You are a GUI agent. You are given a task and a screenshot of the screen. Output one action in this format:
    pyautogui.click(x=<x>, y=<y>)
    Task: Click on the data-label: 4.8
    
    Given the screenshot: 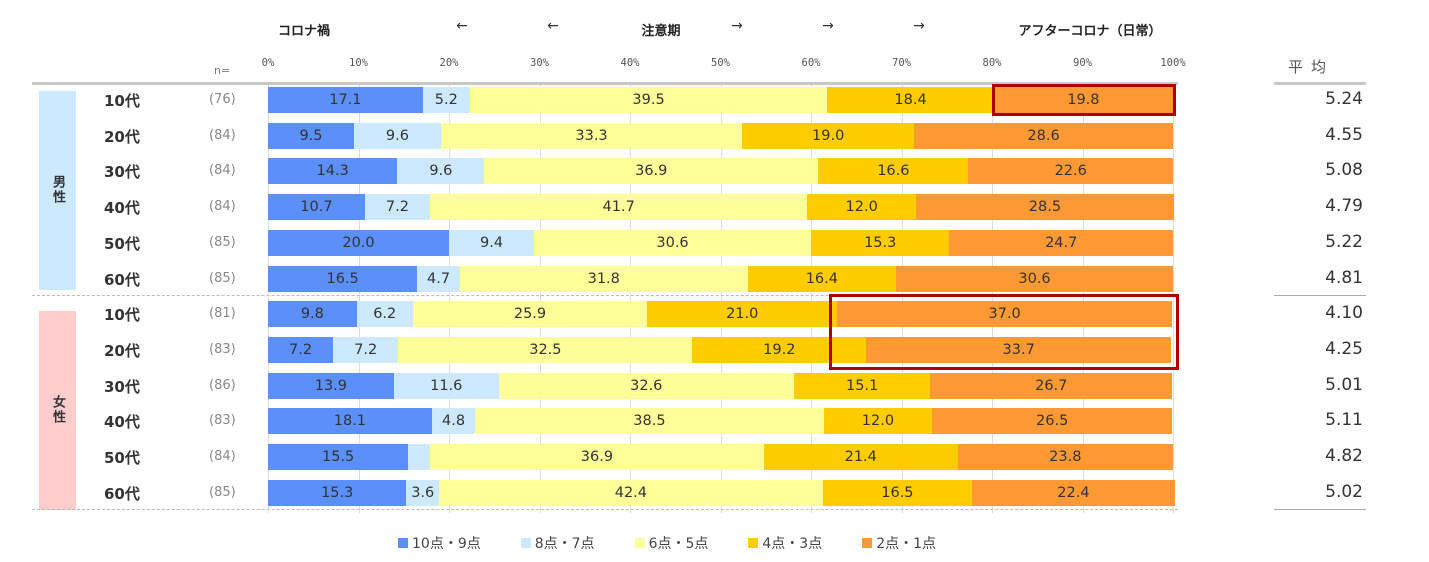 What is the action you would take?
    pyautogui.click(x=453, y=421)
    